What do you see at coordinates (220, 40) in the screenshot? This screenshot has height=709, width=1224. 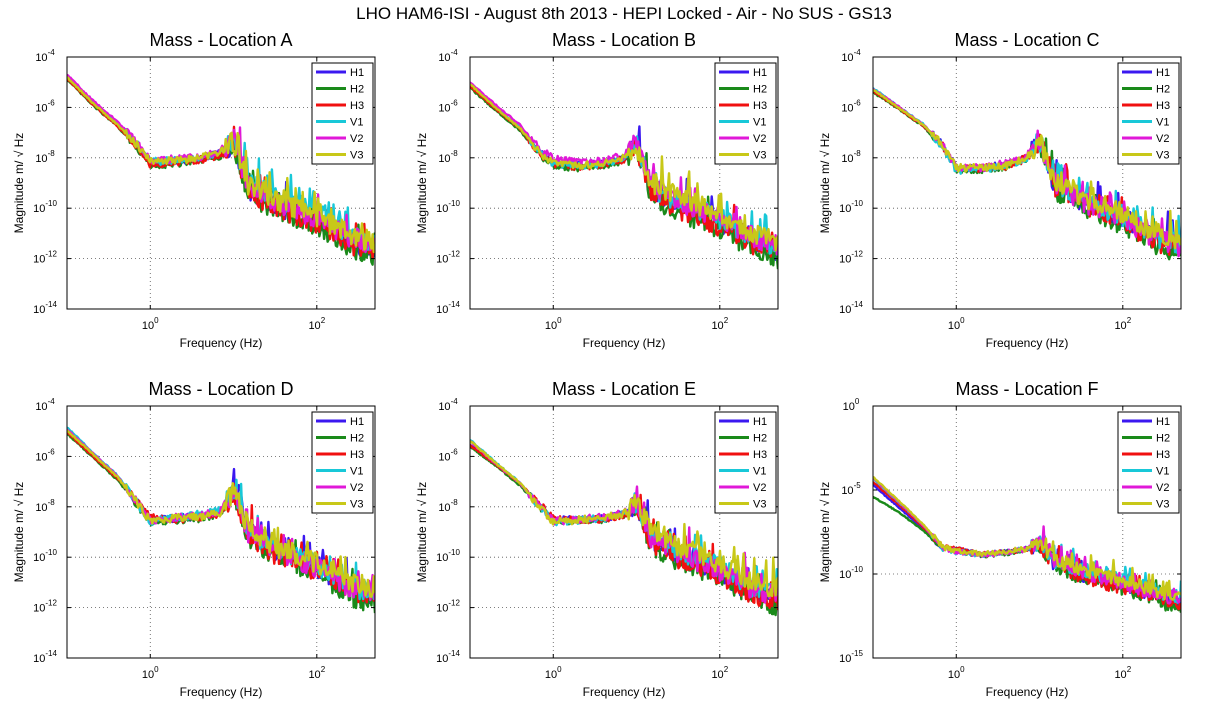 I see `subplot-title: Mass - Location A` at bounding box center [220, 40].